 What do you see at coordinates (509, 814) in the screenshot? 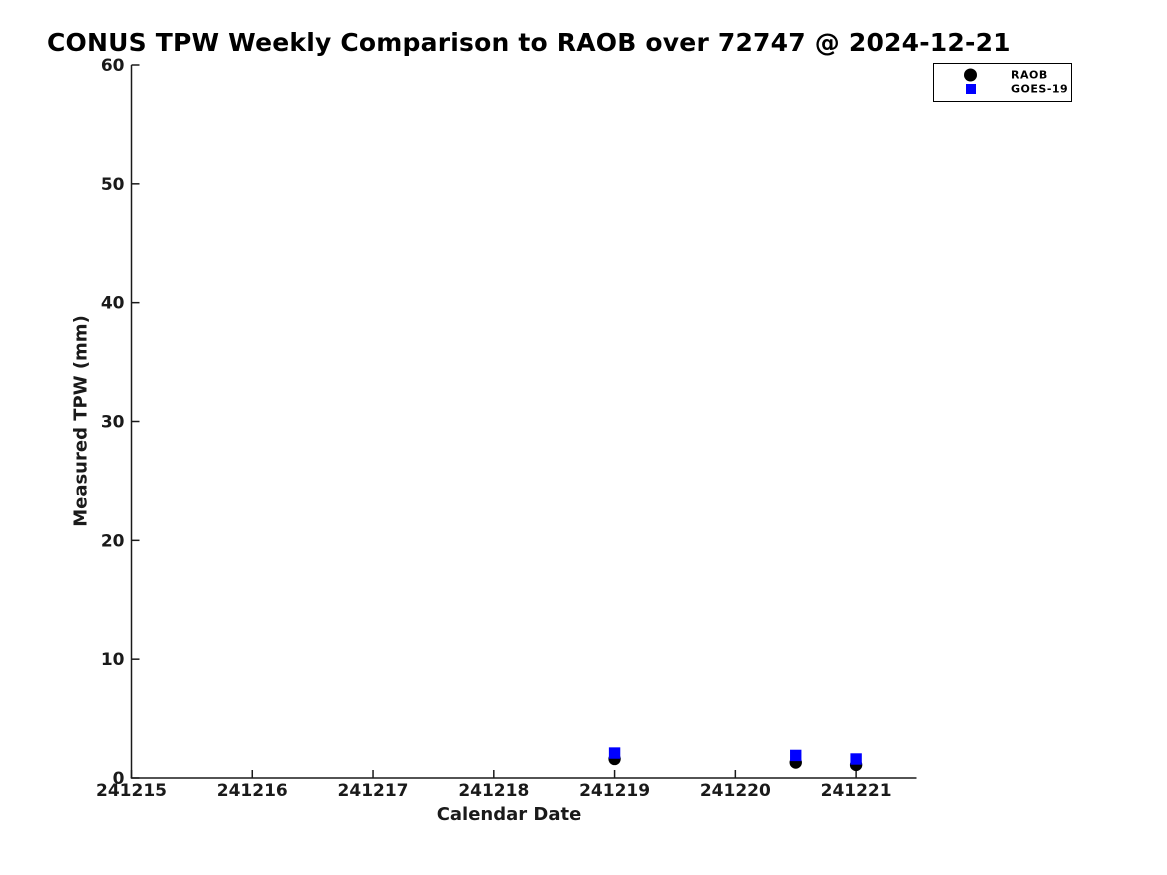
I see `x-axis-label: Calendar Date` at bounding box center [509, 814].